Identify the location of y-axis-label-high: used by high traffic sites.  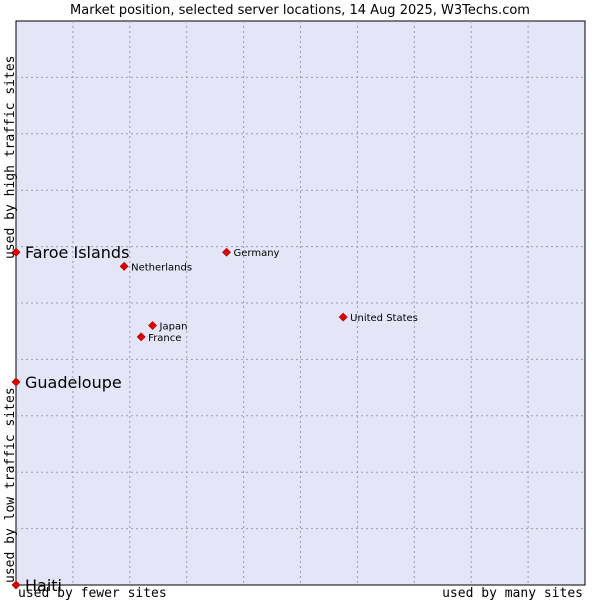
(10, 158).